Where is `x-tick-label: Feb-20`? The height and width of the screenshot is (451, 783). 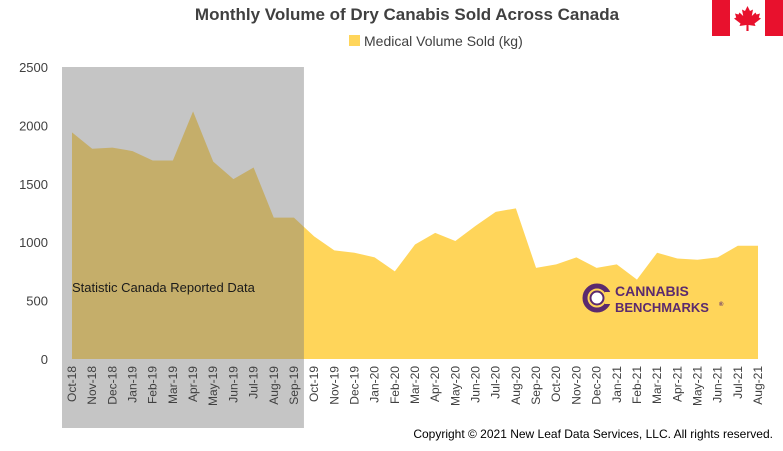
x-tick-label: Feb-20 is located at coordinates (395, 385).